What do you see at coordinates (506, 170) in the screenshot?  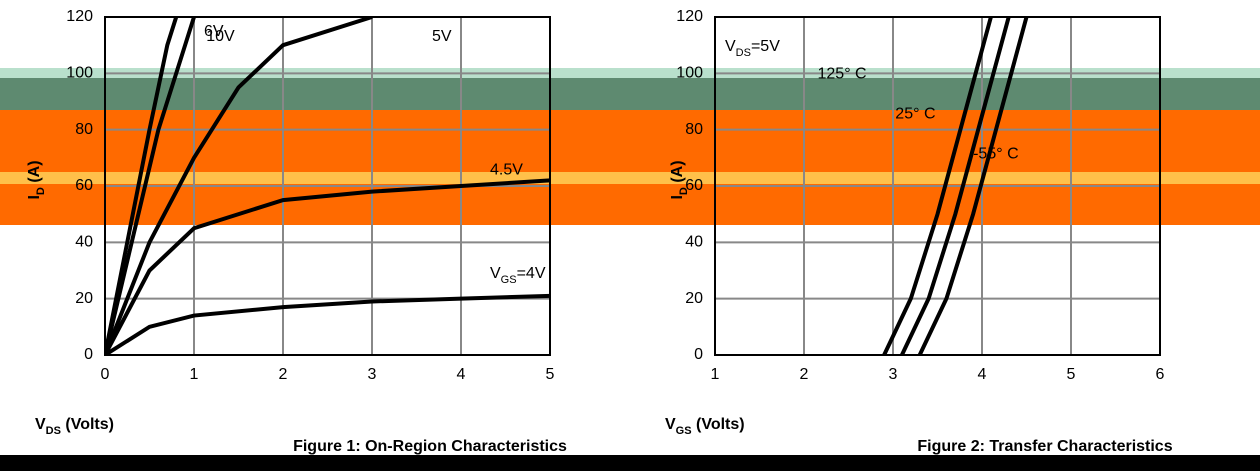 I see `series-label: 4.5V` at bounding box center [506, 170].